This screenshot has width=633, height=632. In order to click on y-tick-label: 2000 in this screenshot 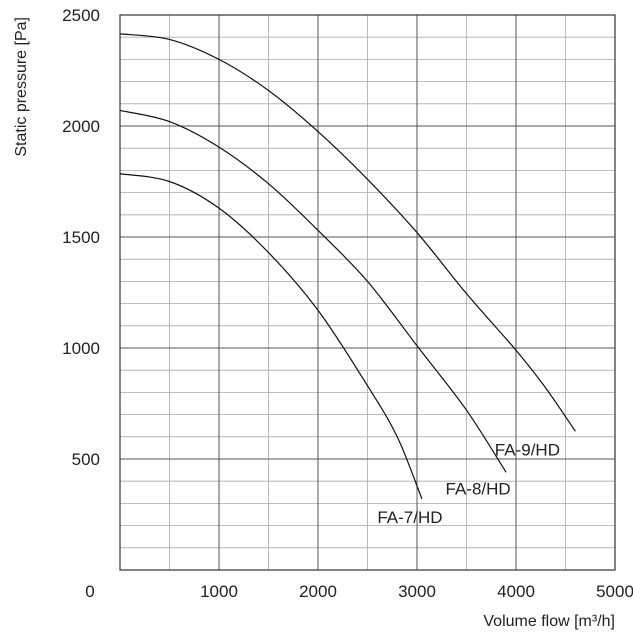, I will do `click(81, 126)`.